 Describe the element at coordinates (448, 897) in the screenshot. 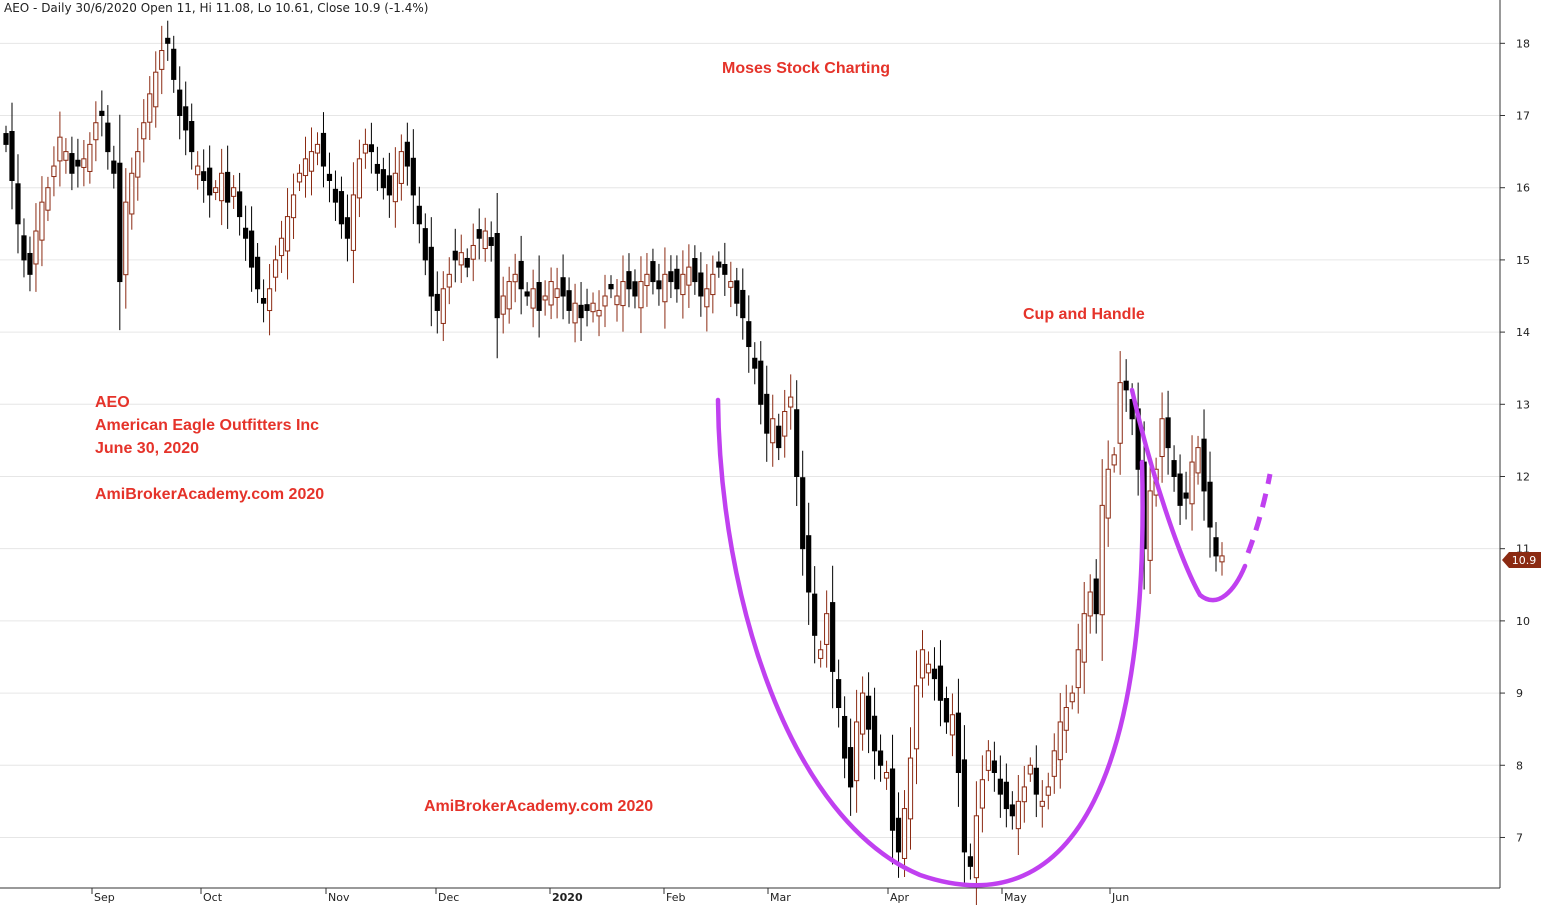

I see `x-tick-label: Dec` at that location.